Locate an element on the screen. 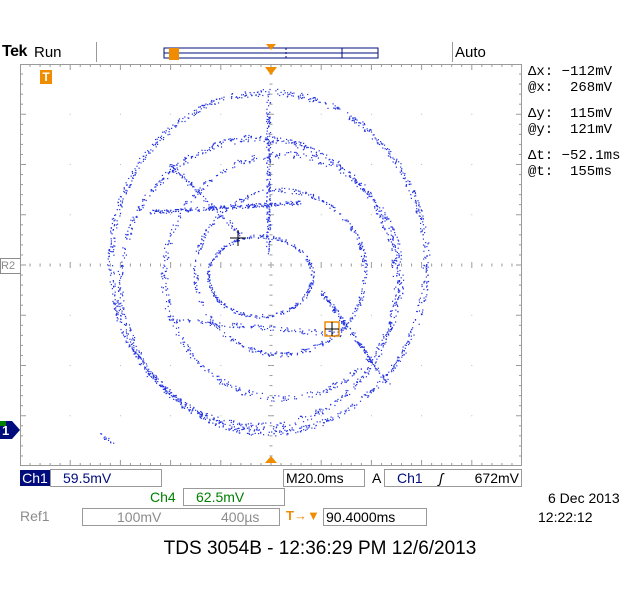  ch1-scale: 59.5mV is located at coordinates (106, 478).